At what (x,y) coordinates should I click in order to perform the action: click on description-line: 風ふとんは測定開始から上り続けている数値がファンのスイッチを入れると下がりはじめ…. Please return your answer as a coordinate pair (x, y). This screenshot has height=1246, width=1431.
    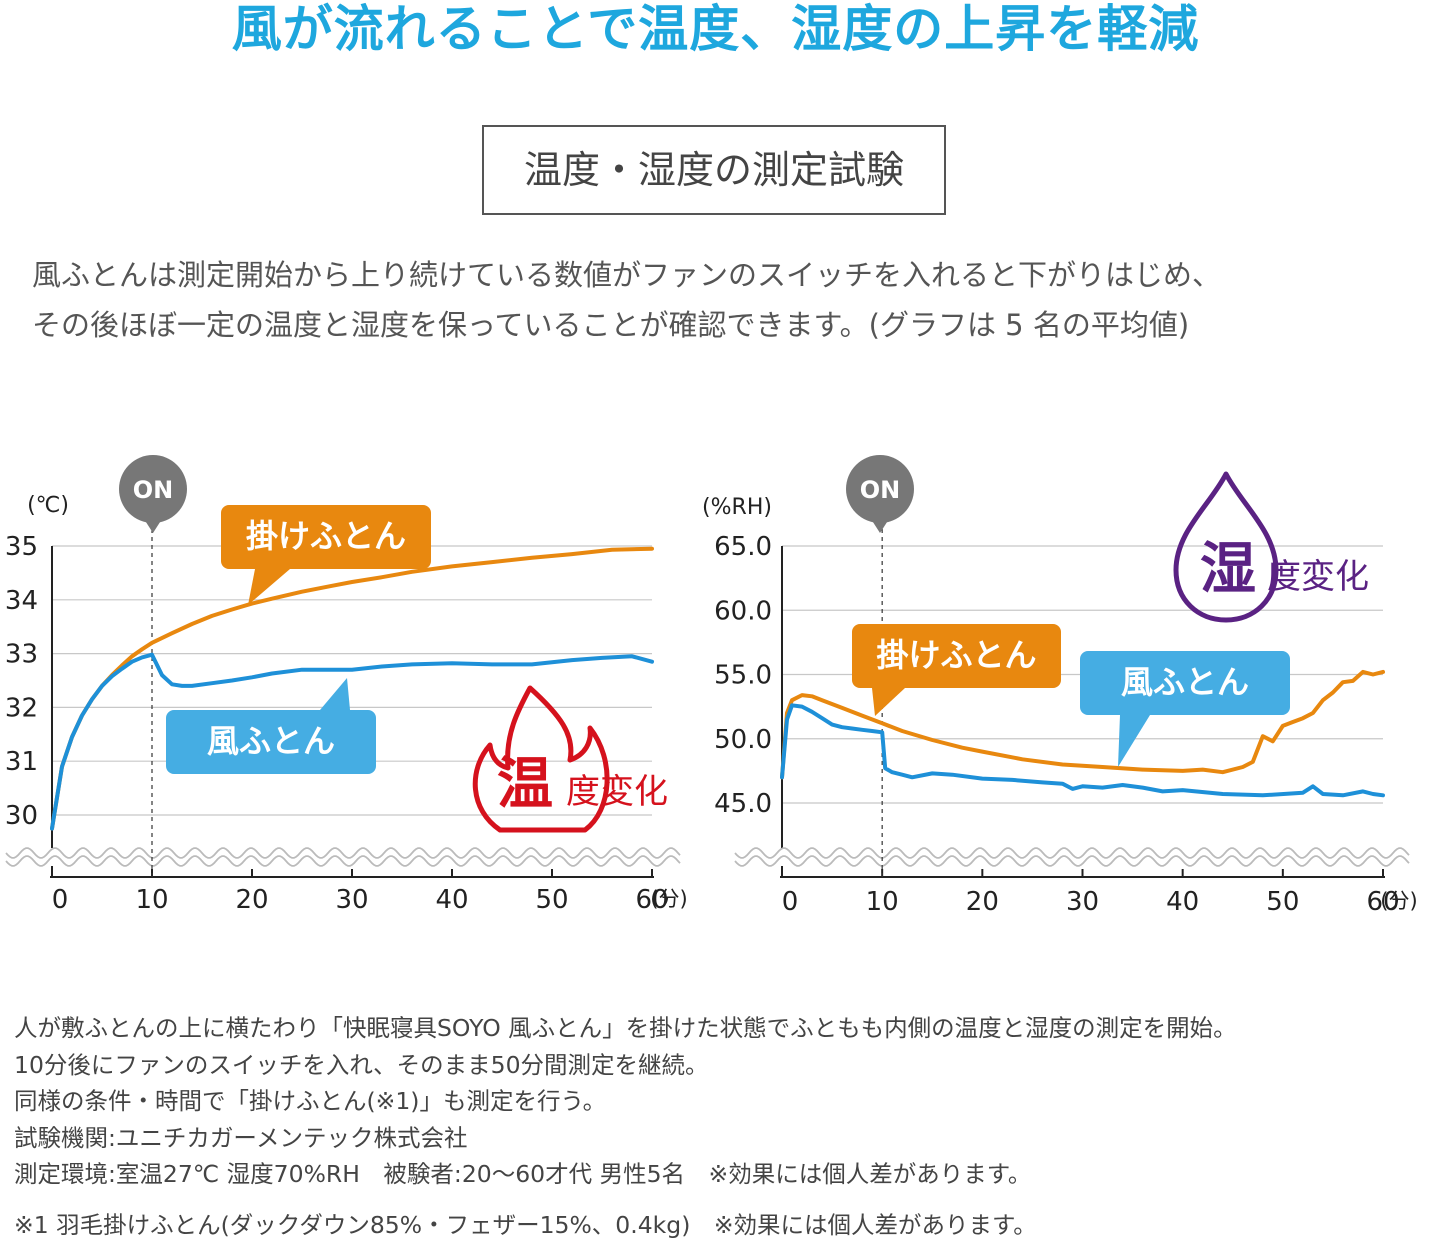
    Looking at the image, I should click on (627, 275).